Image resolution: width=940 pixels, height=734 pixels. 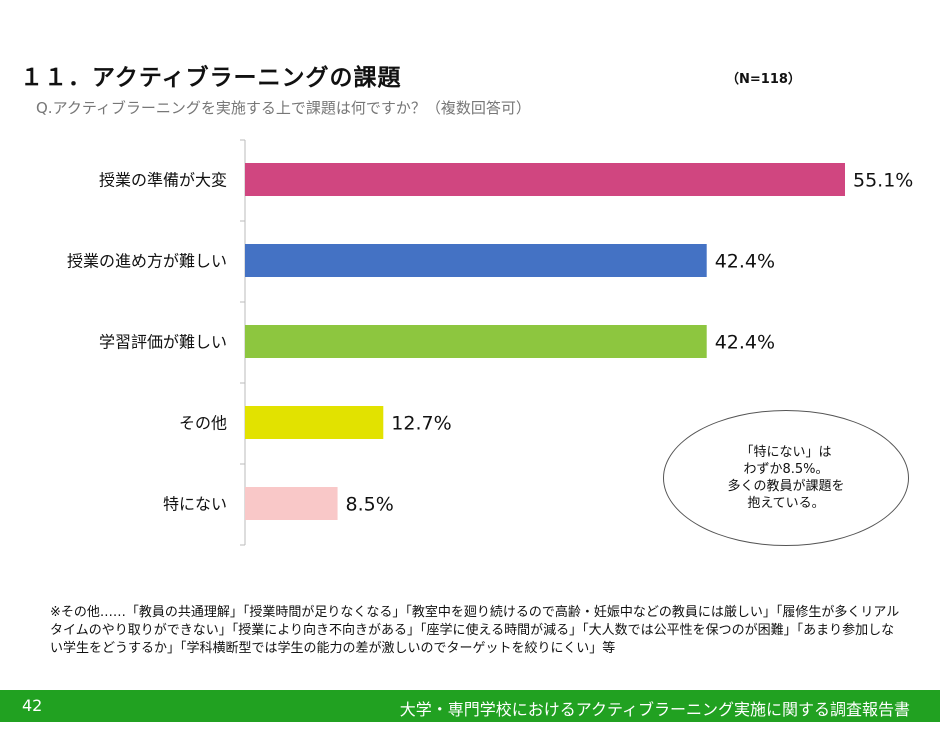 I want to click on question-text: Q.アクティブラーニングを実施する上で課題は何ですか？（複数回答可）, so click(x=283, y=108).